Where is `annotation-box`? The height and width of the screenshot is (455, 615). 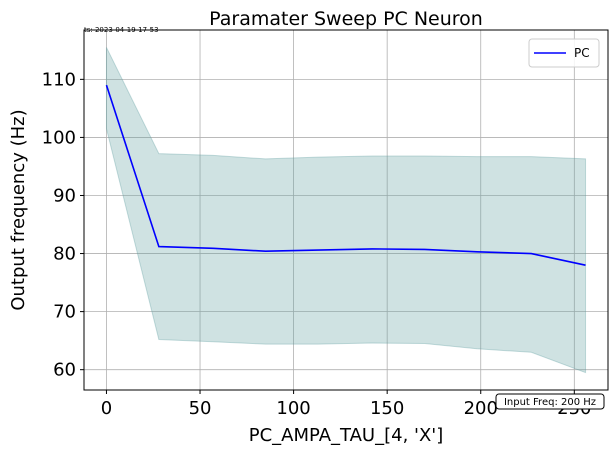 annotation-box is located at coordinates (550, 401).